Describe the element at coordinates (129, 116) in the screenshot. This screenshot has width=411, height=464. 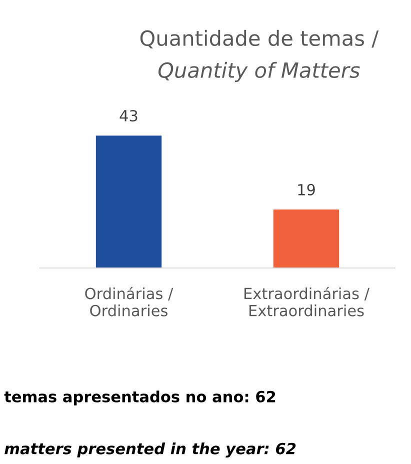
I see `data-label: 43` at that location.